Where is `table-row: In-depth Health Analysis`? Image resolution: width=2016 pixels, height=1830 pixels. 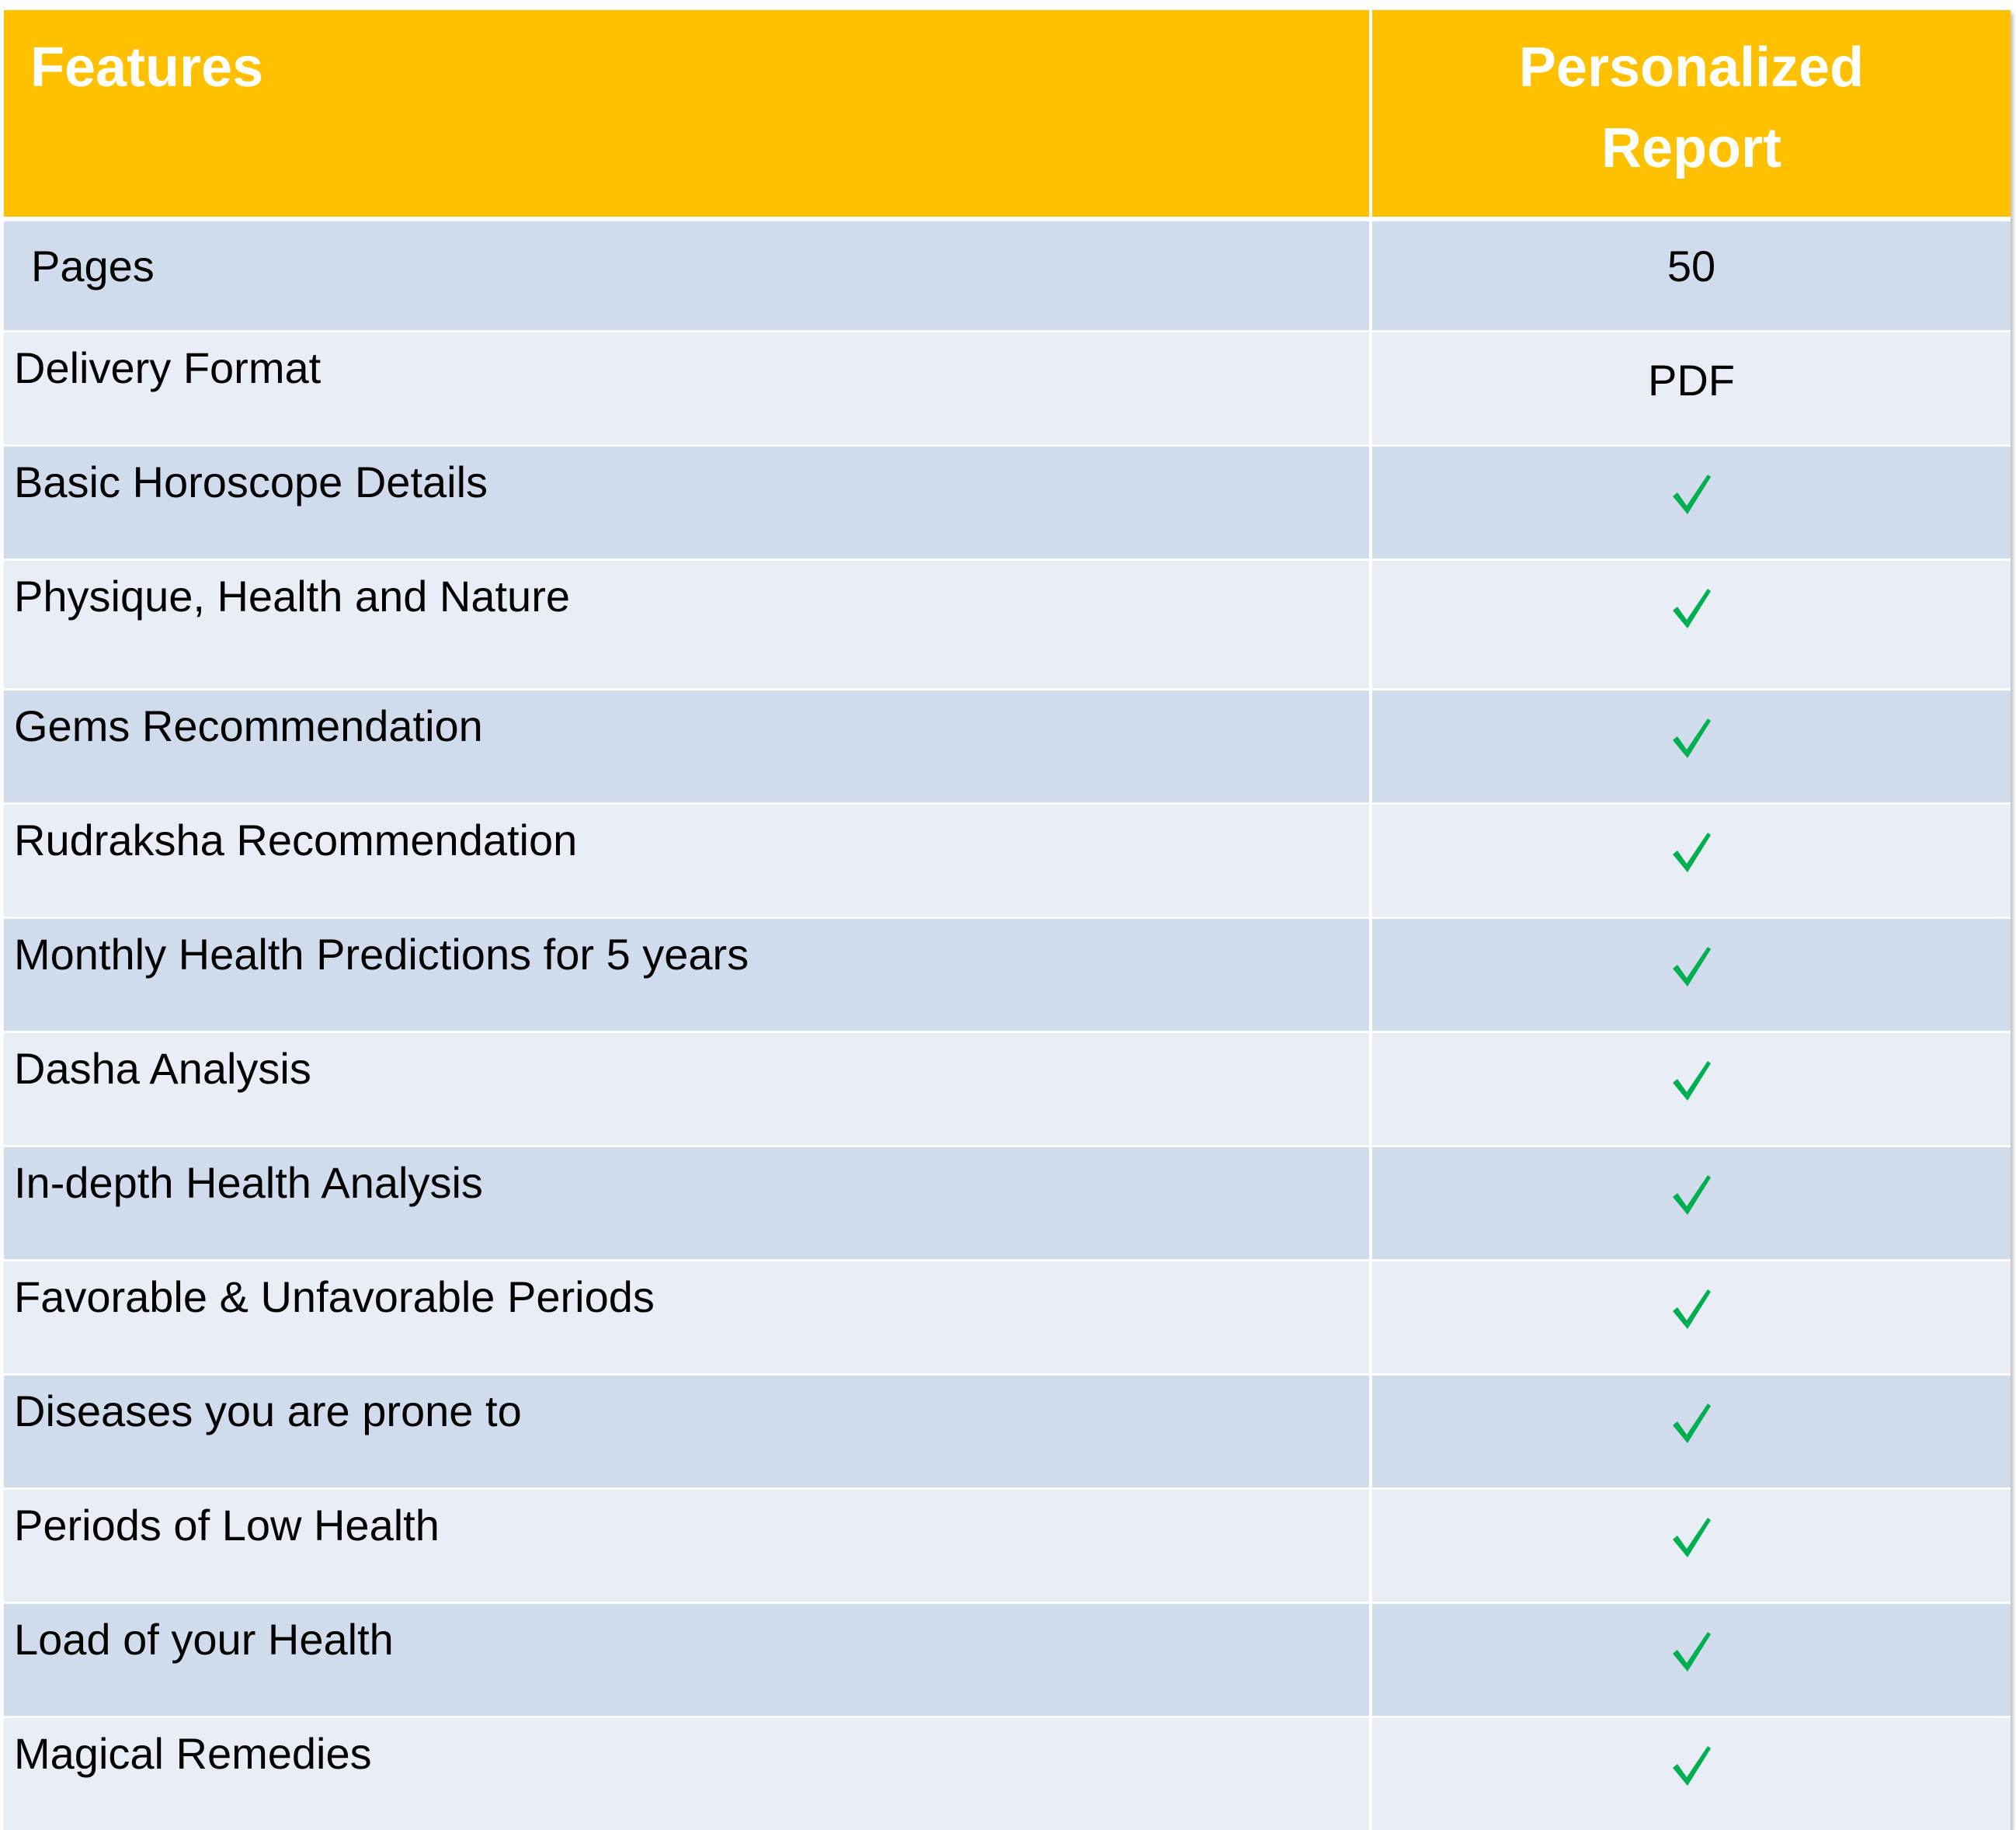 table-row: In-depth Health Analysis is located at coordinates (1007, 1203).